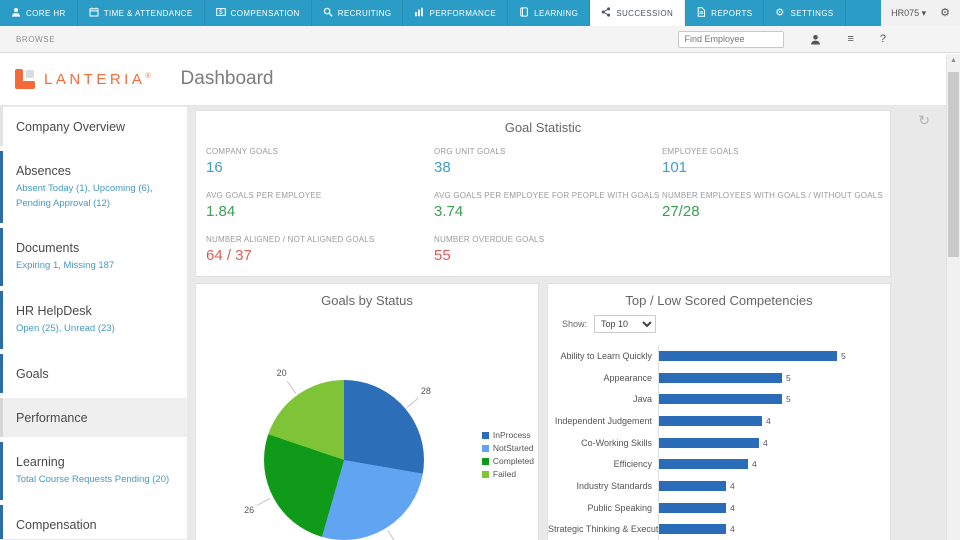  I want to click on legend-label: Failed, so click(504, 474).